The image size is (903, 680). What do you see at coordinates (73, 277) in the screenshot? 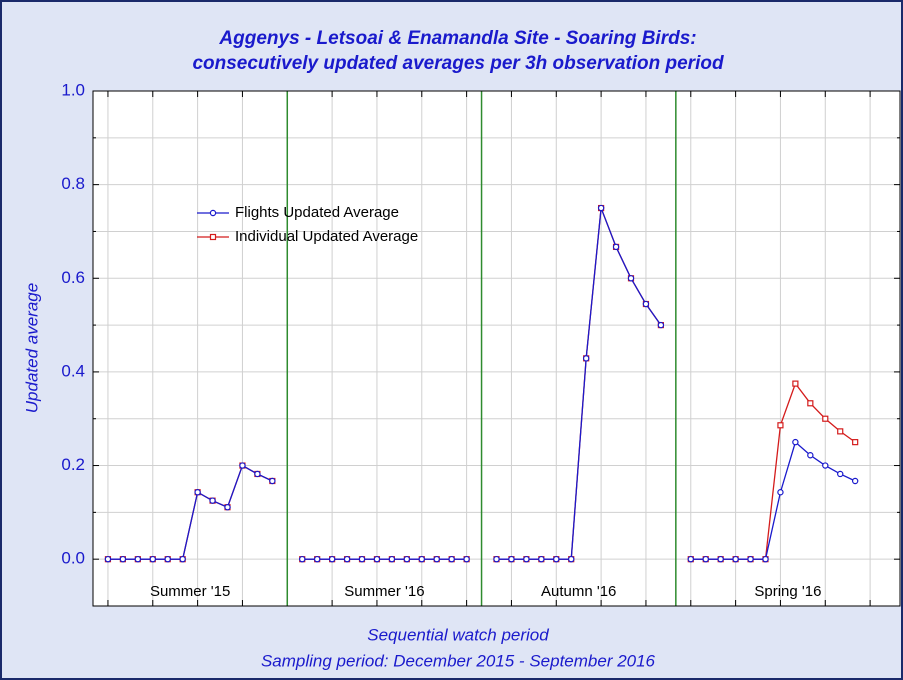
I see `y-tick-label: 0.6` at bounding box center [73, 277].